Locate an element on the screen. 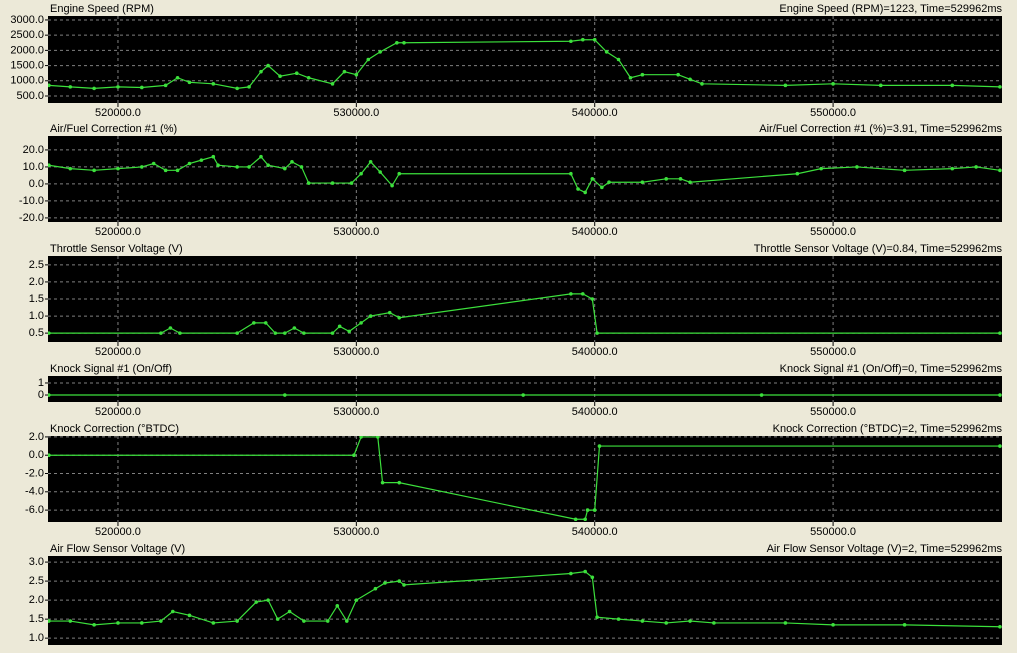  y-tick-label: 1 is located at coordinates (41, 383).